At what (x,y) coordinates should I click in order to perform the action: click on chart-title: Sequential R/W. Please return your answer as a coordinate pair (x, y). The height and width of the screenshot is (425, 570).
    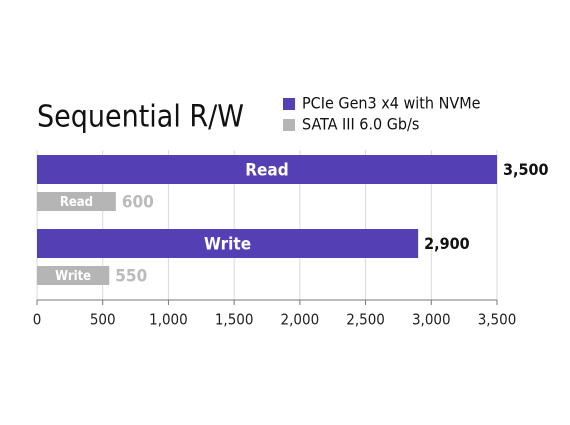
    Looking at the image, I should click on (140, 117).